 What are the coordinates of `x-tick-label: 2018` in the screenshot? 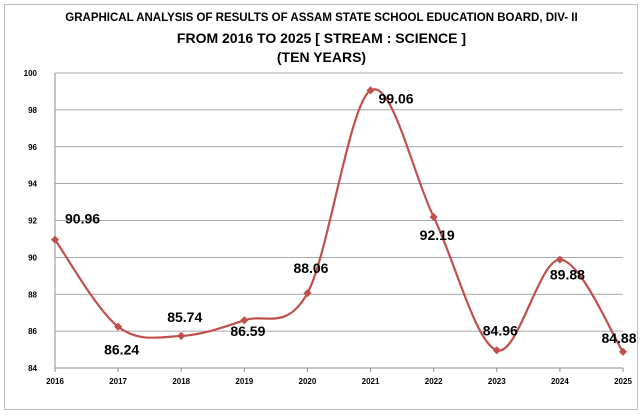 It's located at (181, 381).